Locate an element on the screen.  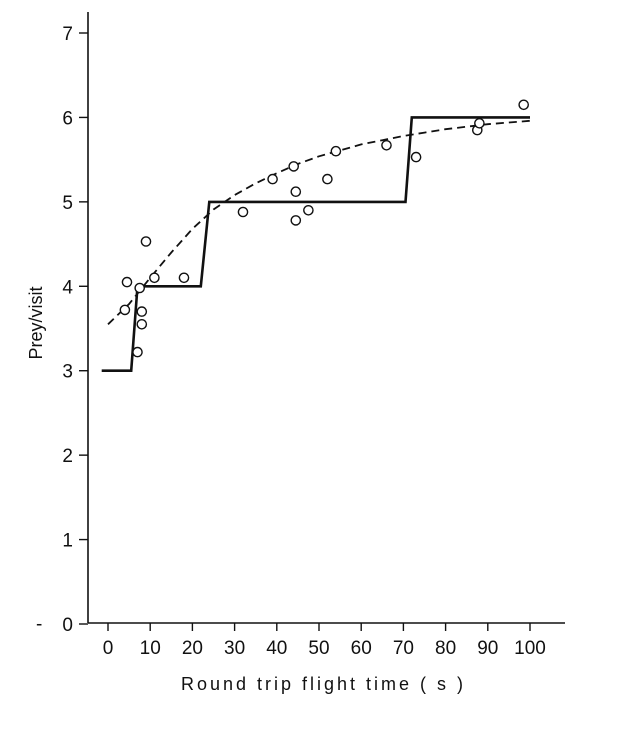
y-tick-label: 1 is located at coordinates (67, 541).